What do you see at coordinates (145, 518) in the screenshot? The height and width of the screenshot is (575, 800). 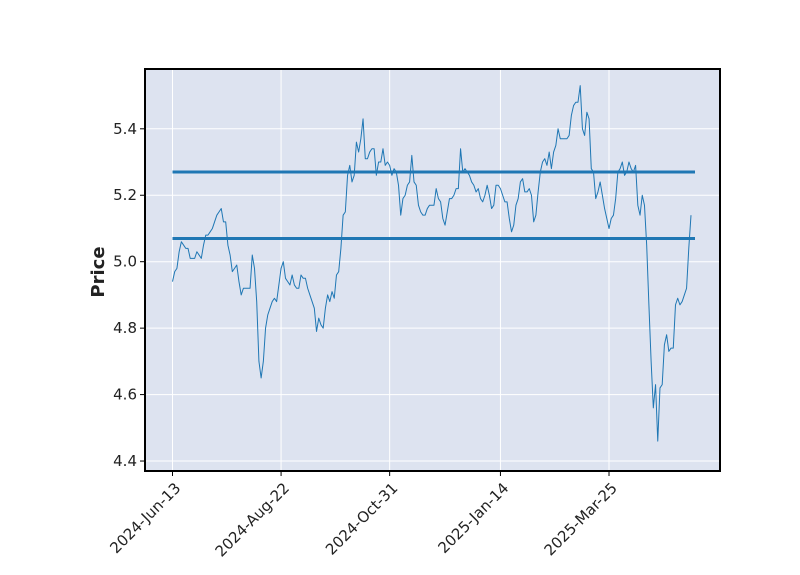 I see `x-tick-label: 2024-Jun-13` at bounding box center [145, 518].